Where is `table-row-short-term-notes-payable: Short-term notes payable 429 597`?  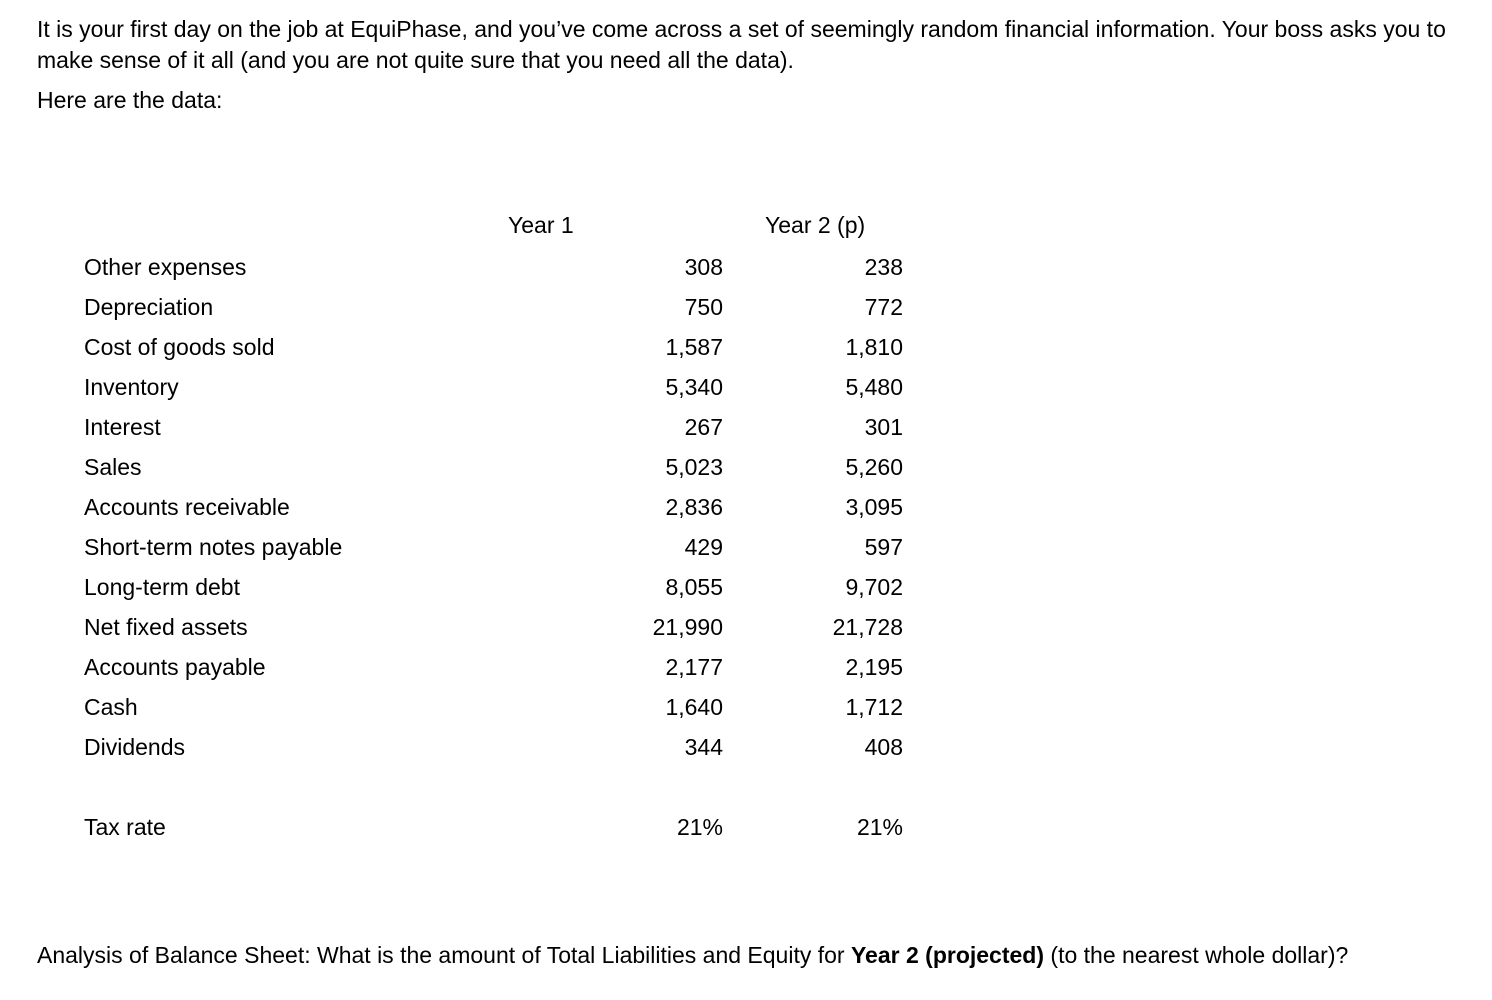
table-row-short-term-notes-payable: Short-term notes payable 429 597 is located at coordinates (504, 547).